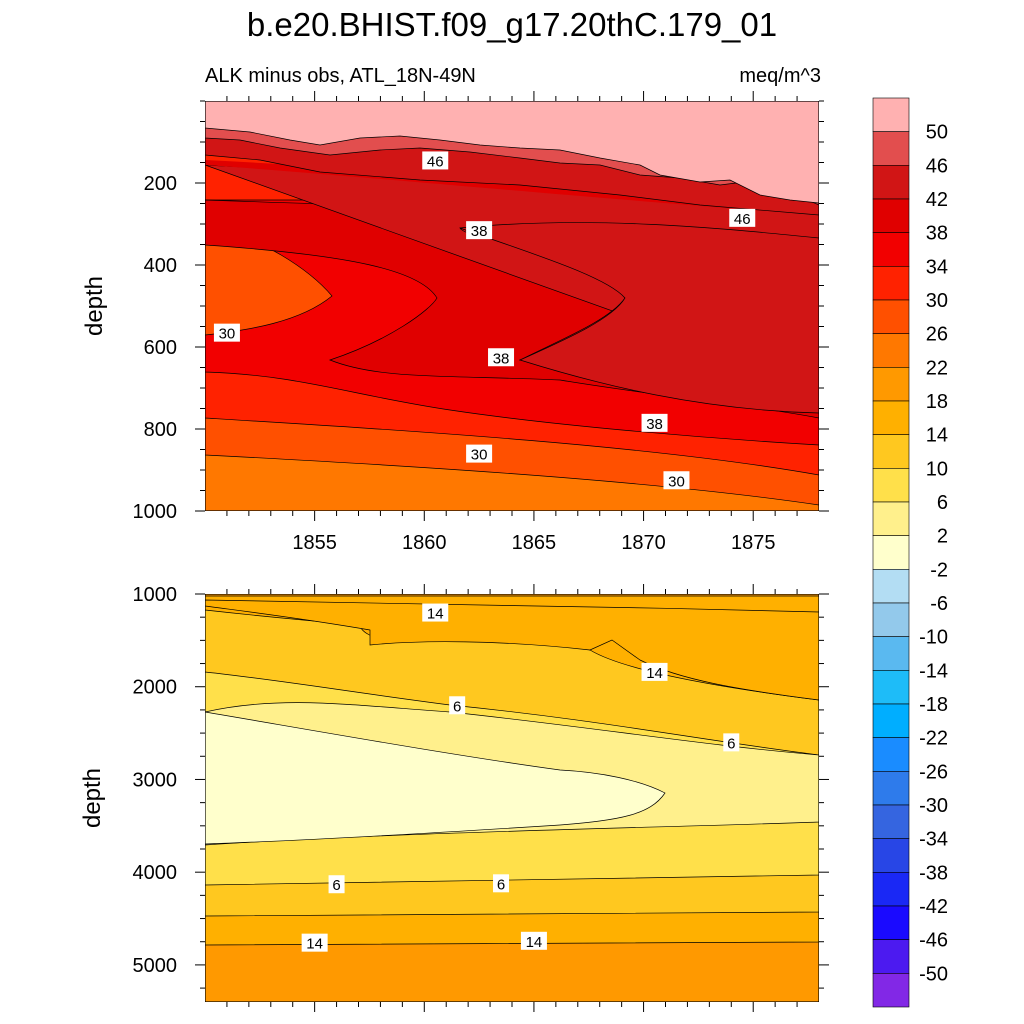  What do you see at coordinates (942, 537) in the screenshot?
I see `colorbar-label: 2` at bounding box center [942, 537].